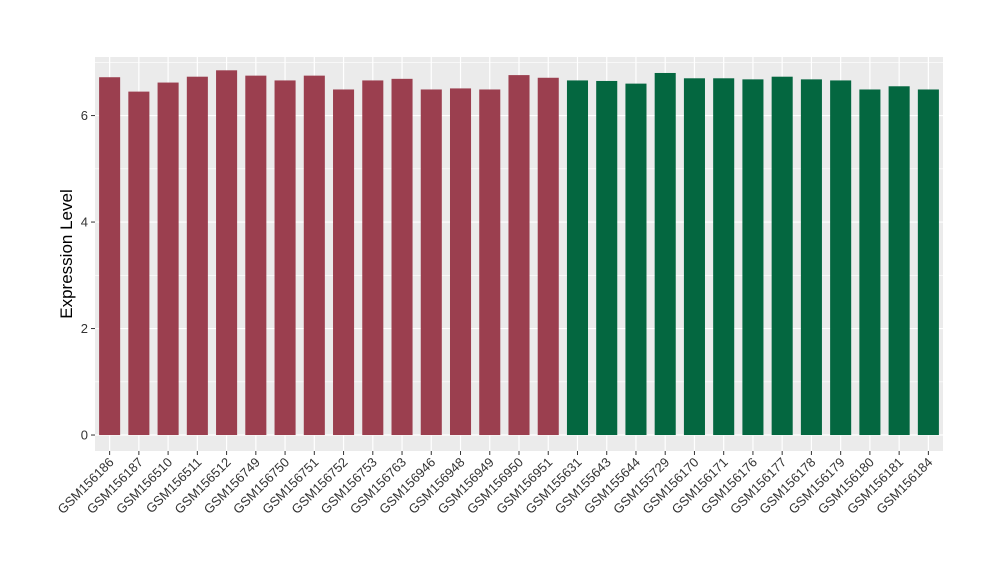 Image resolution: width=1000 pixels, height=580 pixels. What do you see at coordinates (84, 115) in the screenshot?
I see `y-tick-label: 6` at bounding box center [84, 115].